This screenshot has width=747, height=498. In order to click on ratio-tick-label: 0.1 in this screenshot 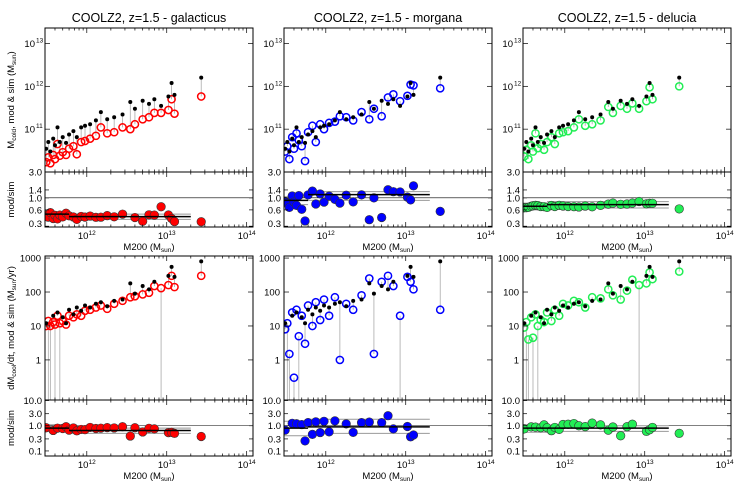, I will do `click(274, 451)`.